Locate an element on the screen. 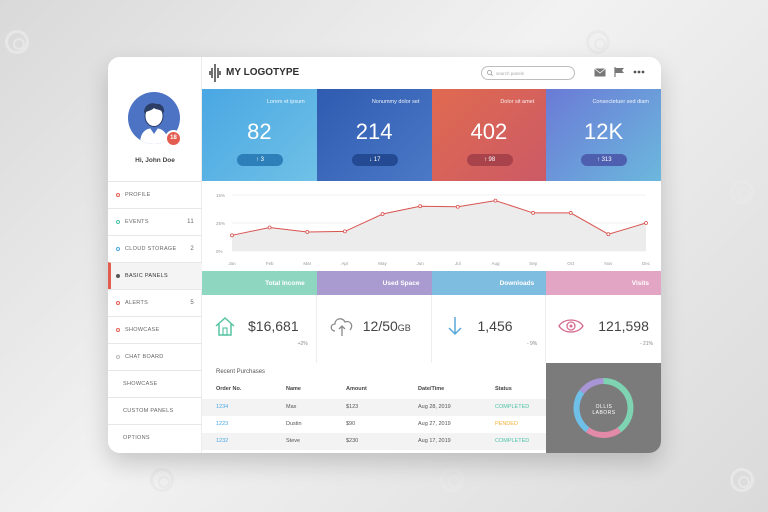 Image resolution: width=768 pixels, height=512 pixels. stat-tile: Lorem et ipsum 82 ↑ 3 is located at coordinates (259, 135).